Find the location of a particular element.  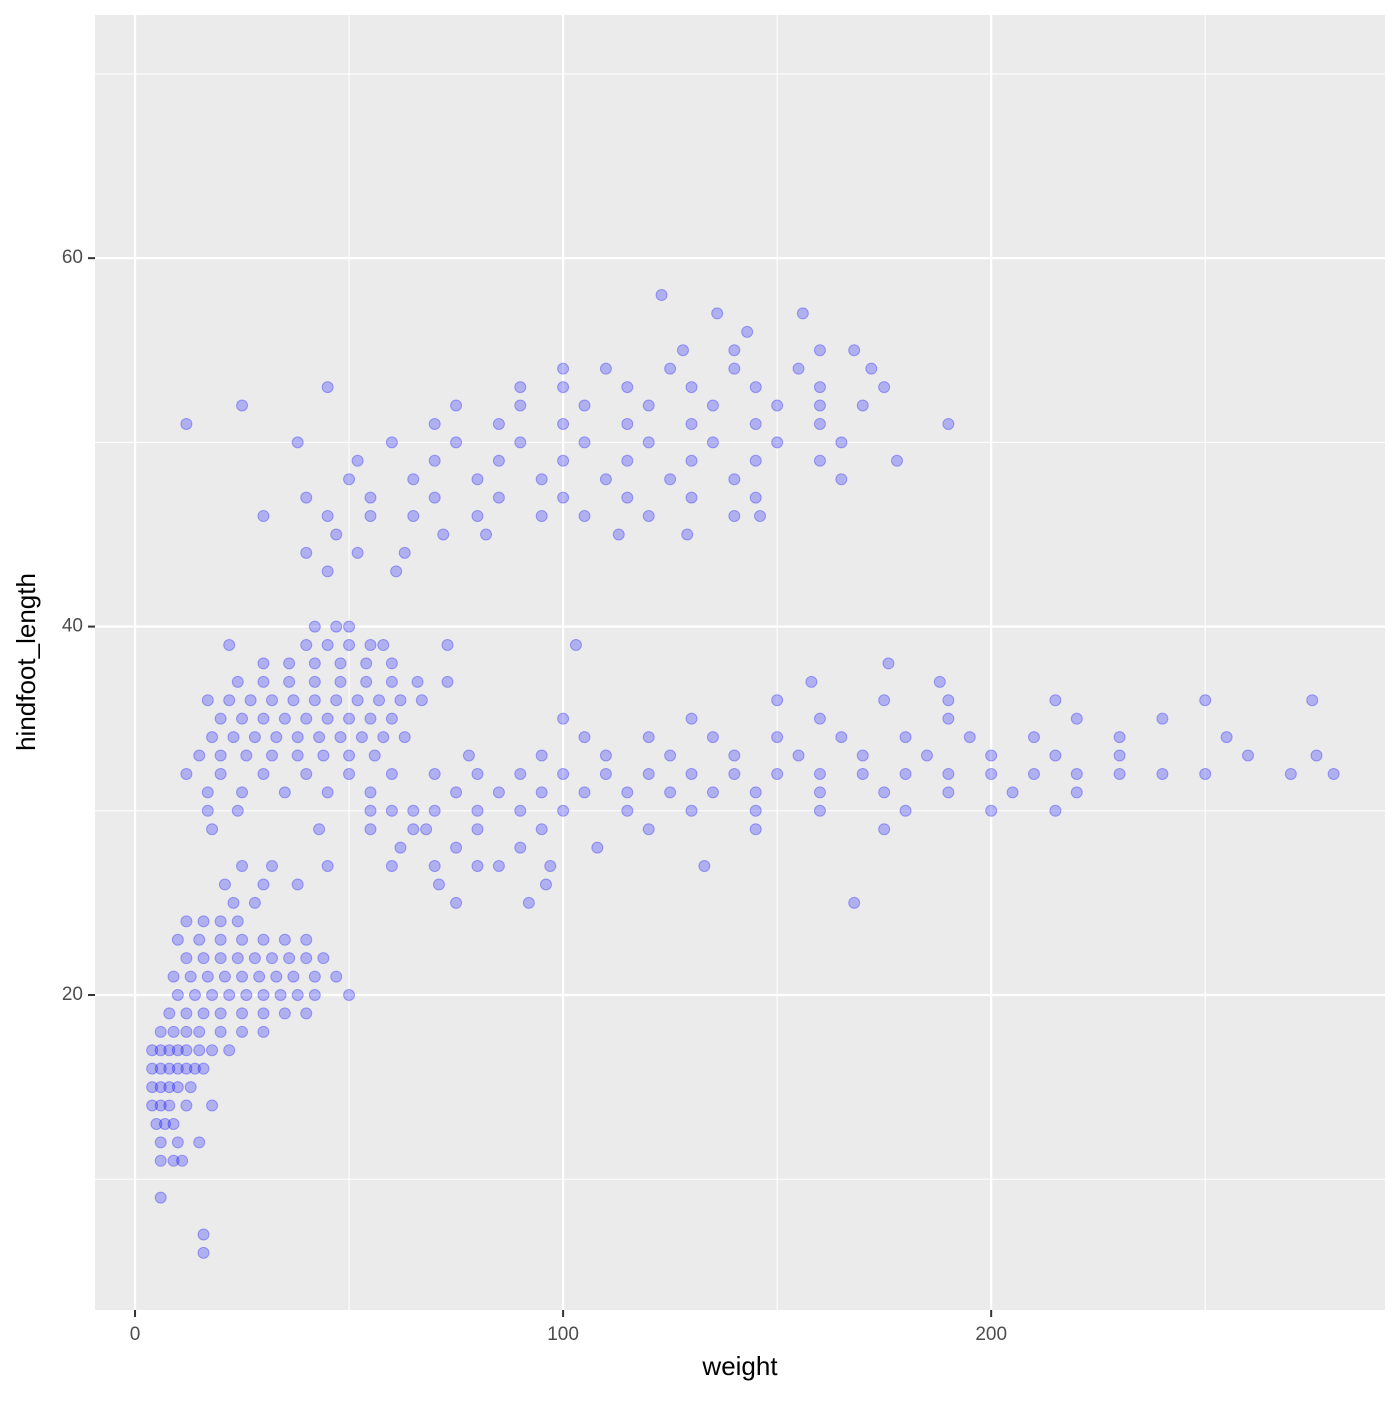

y-axis-title: hindfoot_length is located at coordinates (26, 662).